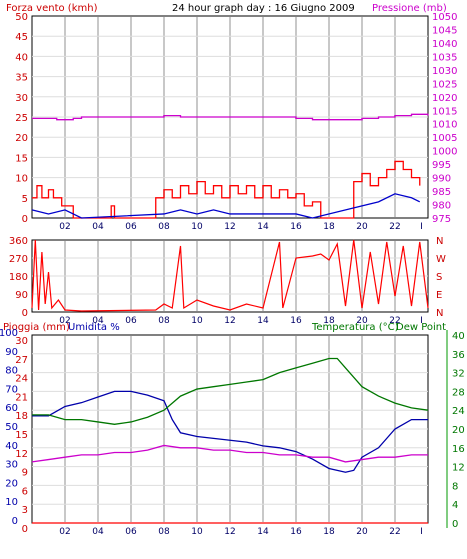 This screenshot has width=467, height=559. What do you see at coordinates (444, 71) in the screenshot?
I see `pressure-axis-tick: 1030` at bounding box center [444, 71].